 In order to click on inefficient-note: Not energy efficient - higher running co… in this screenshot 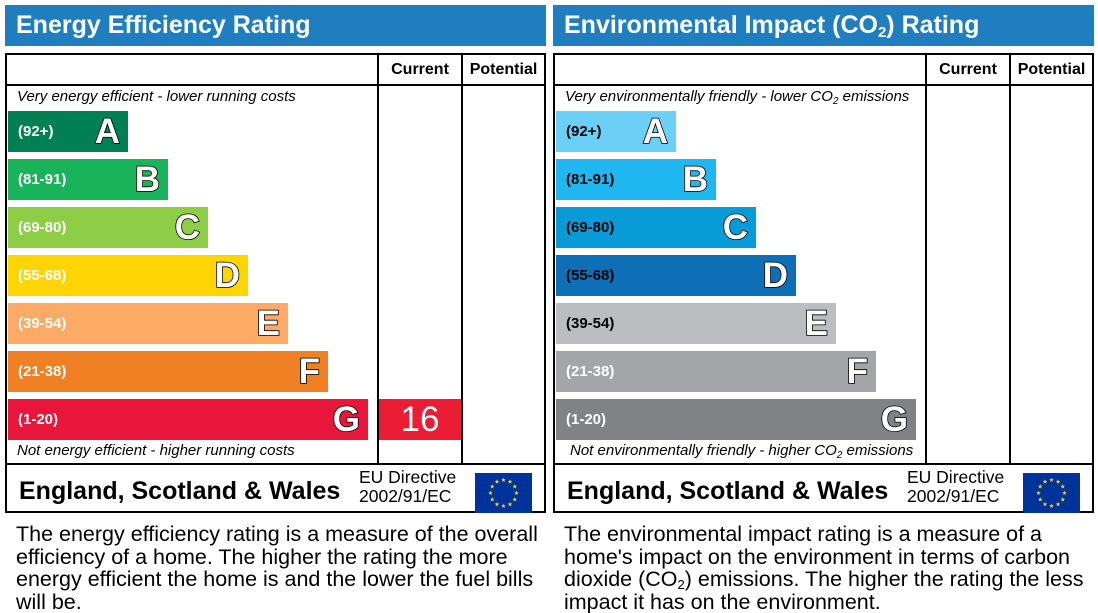, I will do `click(156, 450)`.